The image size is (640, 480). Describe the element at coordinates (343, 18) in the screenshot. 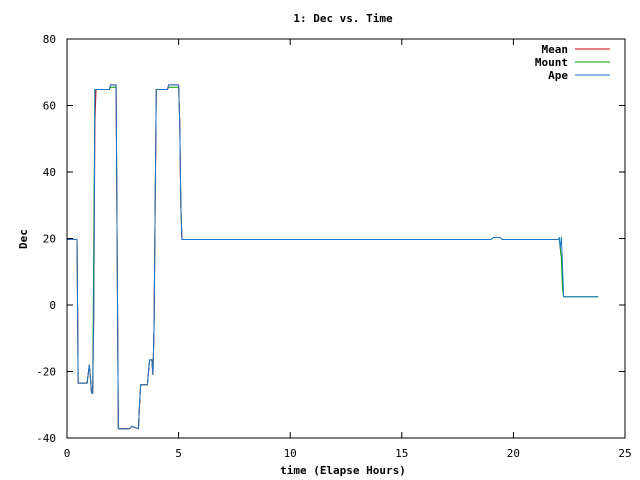

I see `chart-title: 1: Dec vs. Time` at that location.